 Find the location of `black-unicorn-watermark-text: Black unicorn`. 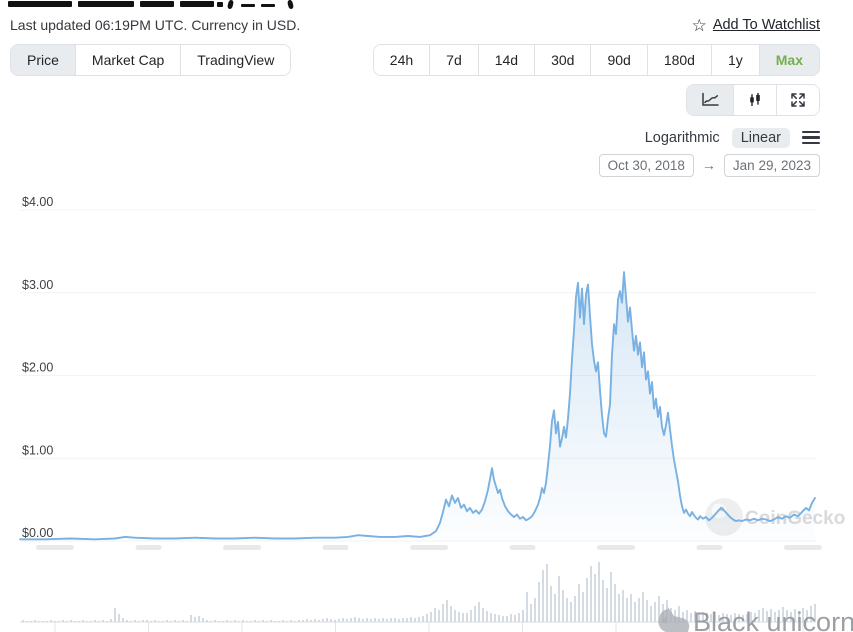

black-unicorn-watermark-text: Black unicorn is located at coordinates (773, 619).